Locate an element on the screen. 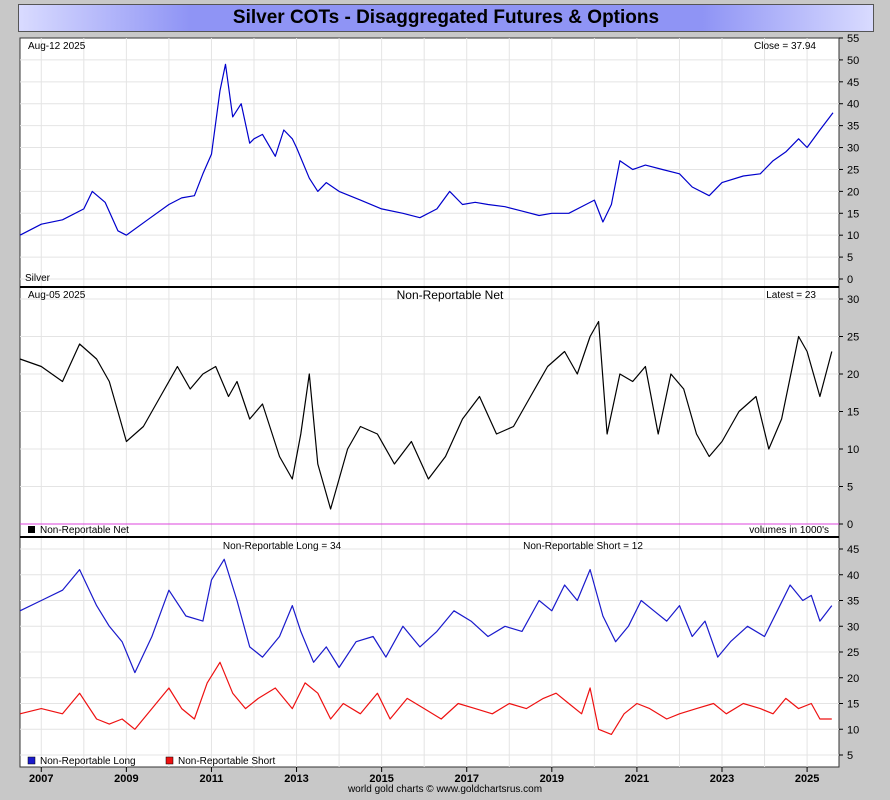 The height and width of the screenshot is (800, 890). non-reportable-long-line is located at coordinates (426, 616).